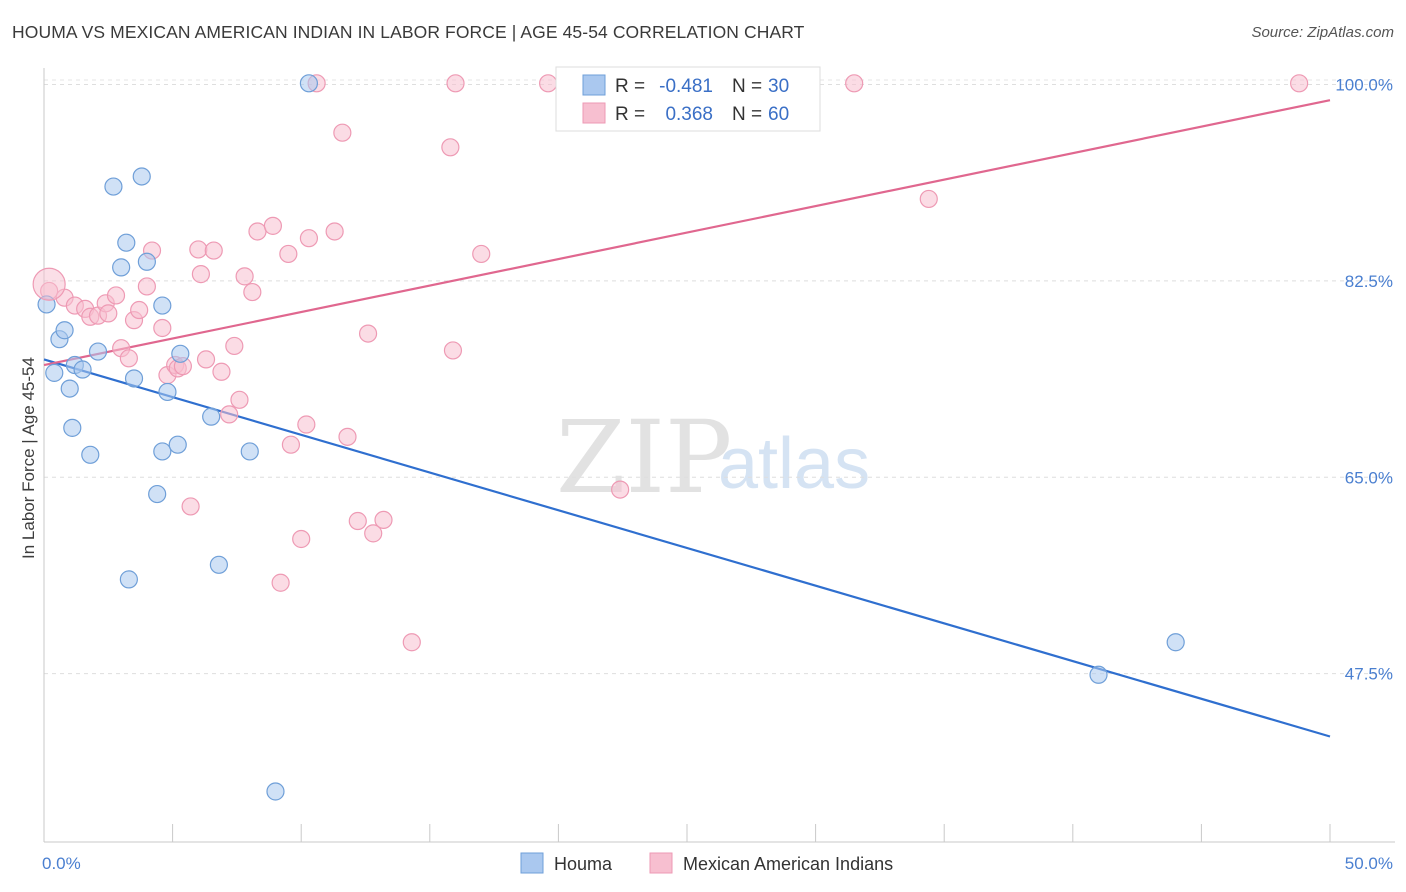  Describe the element at coordinates (747, 114) in the screenshot. I see `legend-n-label-2: N =` at that location.